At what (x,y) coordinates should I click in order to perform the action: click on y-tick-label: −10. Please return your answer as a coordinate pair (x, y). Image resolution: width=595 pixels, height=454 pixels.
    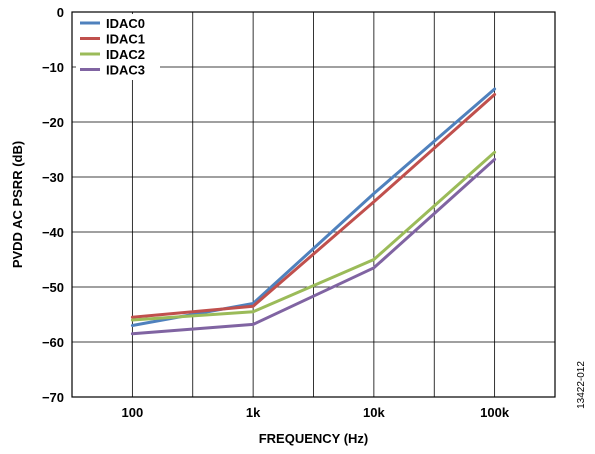
    Looking at the image, I should click on (53, 67).